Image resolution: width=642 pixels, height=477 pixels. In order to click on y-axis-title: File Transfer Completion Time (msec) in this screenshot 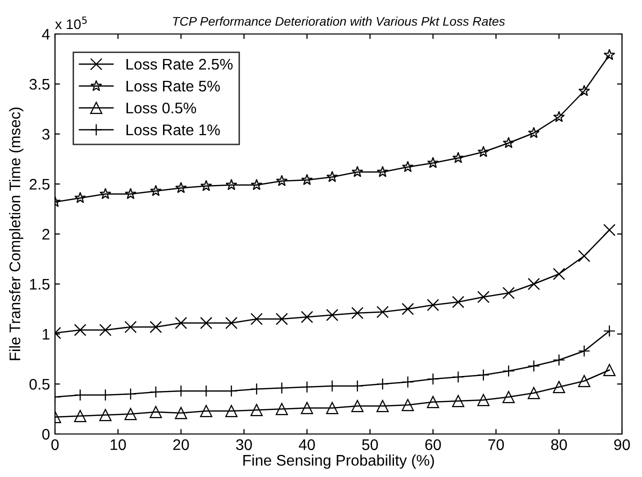, I will do `click(16, 234)`.